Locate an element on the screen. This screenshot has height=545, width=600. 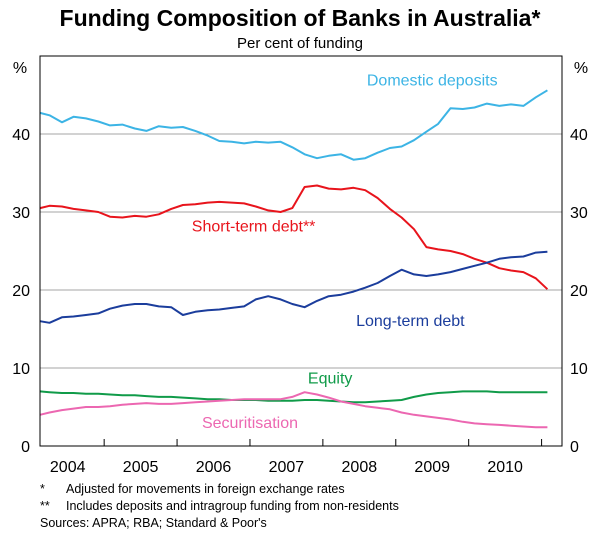
chart-subtitle: Per cent of funding is located at coordinates (300, 43).